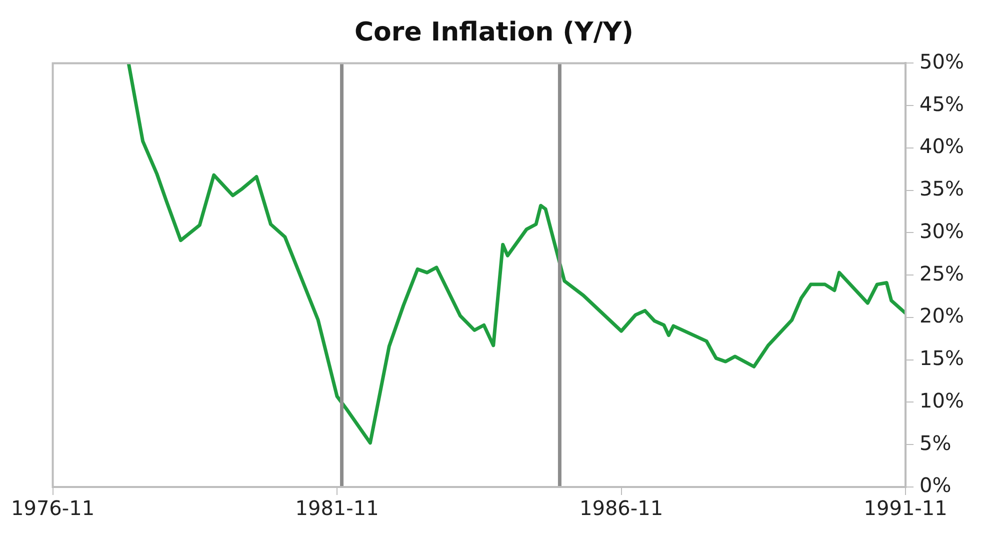 This screenshot has height=537, width=998. What do you see at coordinates (942, 316) in the screenshot?
I see `y-tick-label: 20%` at bounding box center [942, 316].